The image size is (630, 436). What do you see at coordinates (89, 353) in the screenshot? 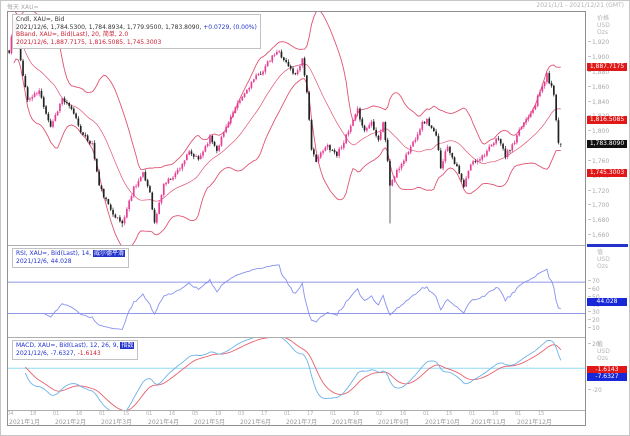
I see `macd-signal-value: -1.6143` at bounding box center [89, 353].